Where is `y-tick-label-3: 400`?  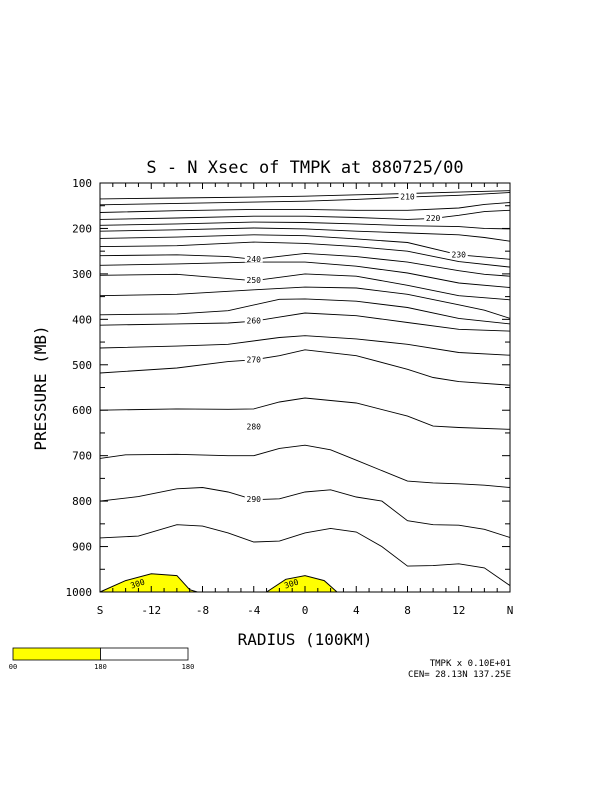
y-tick-label-3: 400 is located at coordinates (82, 319).